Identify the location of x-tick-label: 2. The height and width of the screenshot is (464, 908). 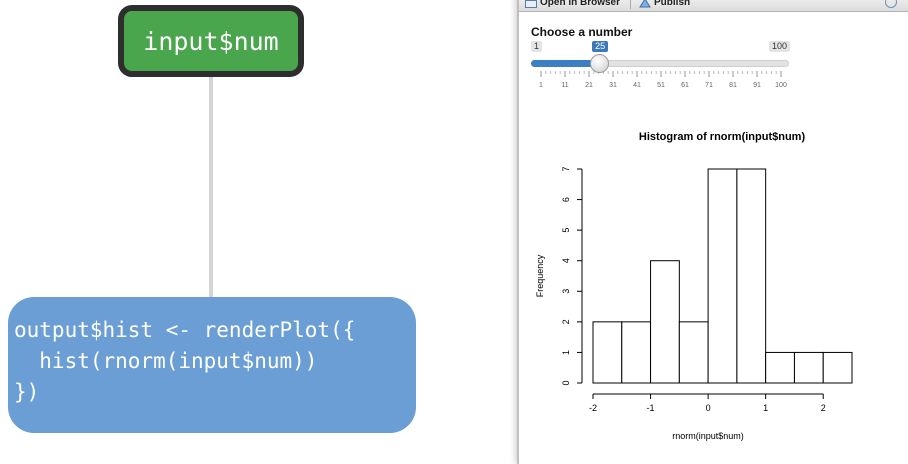
(823, 408).